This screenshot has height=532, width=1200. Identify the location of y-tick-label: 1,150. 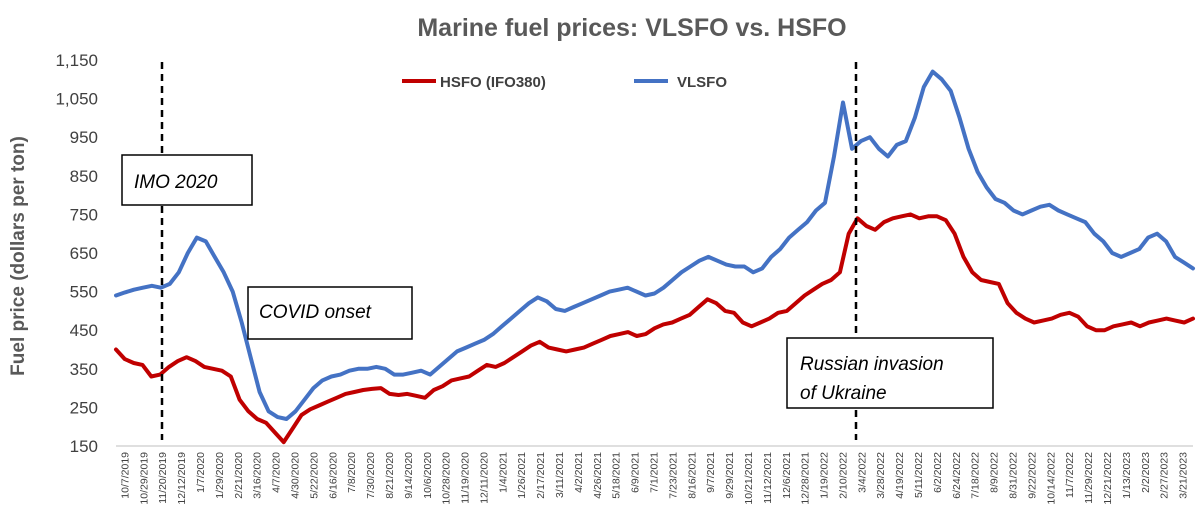
(76, 60).